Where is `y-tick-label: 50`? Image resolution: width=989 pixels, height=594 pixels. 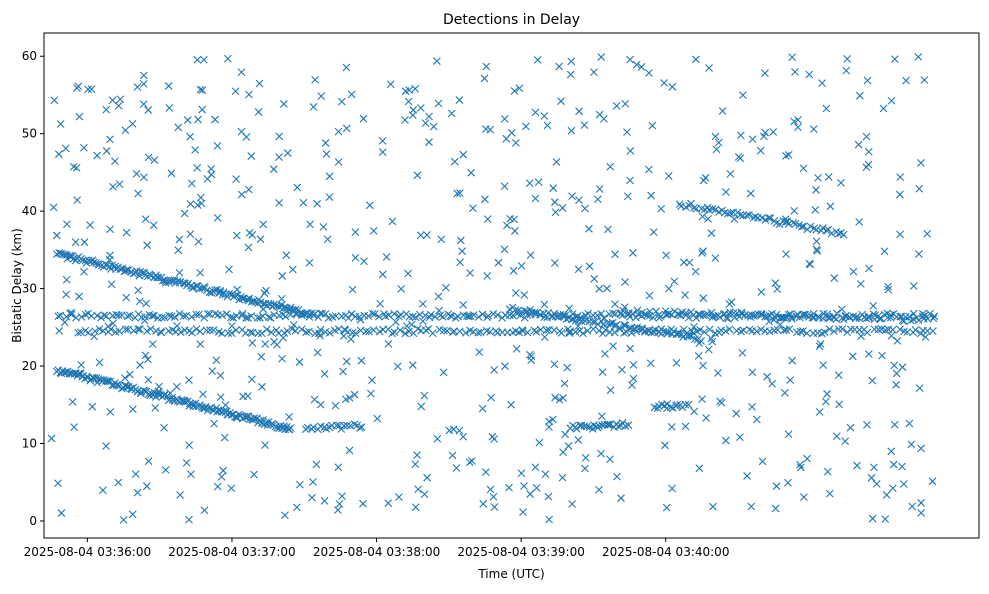 y-tick-label: 50 is located at coordinates (29, 134).